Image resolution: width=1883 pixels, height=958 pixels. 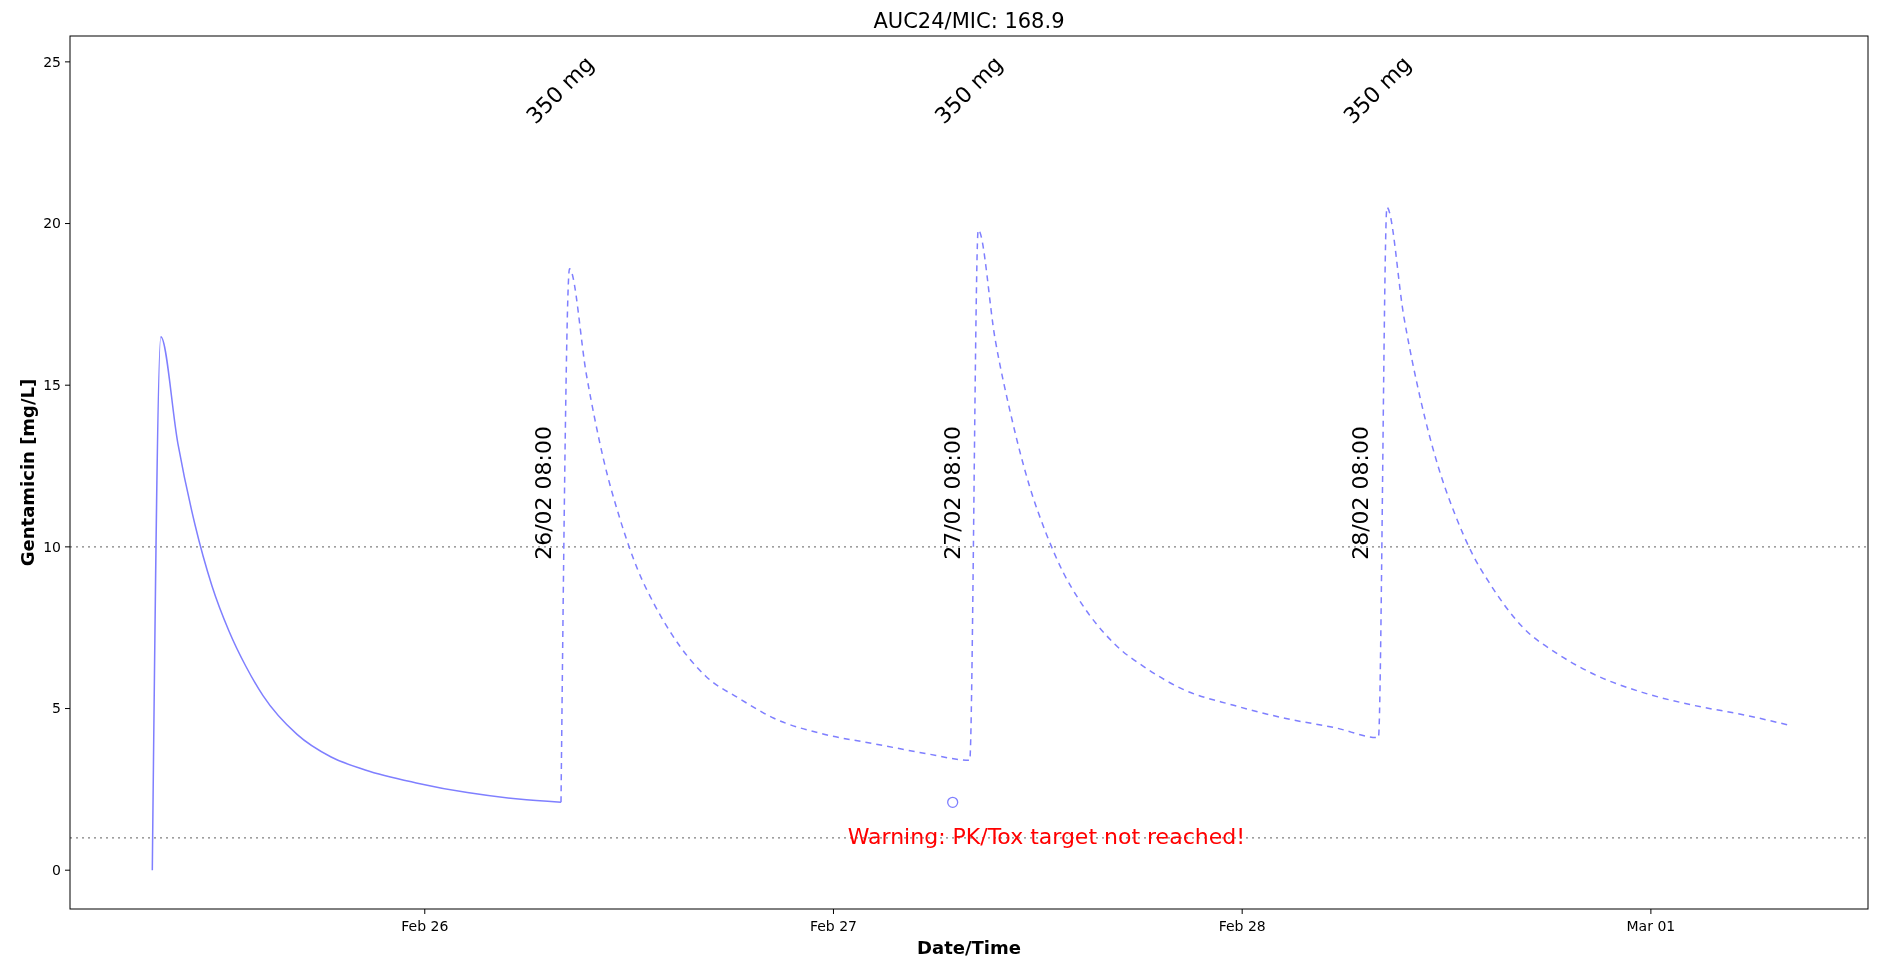 What do you see at coordinates (56, 708) in the screenshot?
I see `y-tick-label: 5` at bounding box center [56, 708].